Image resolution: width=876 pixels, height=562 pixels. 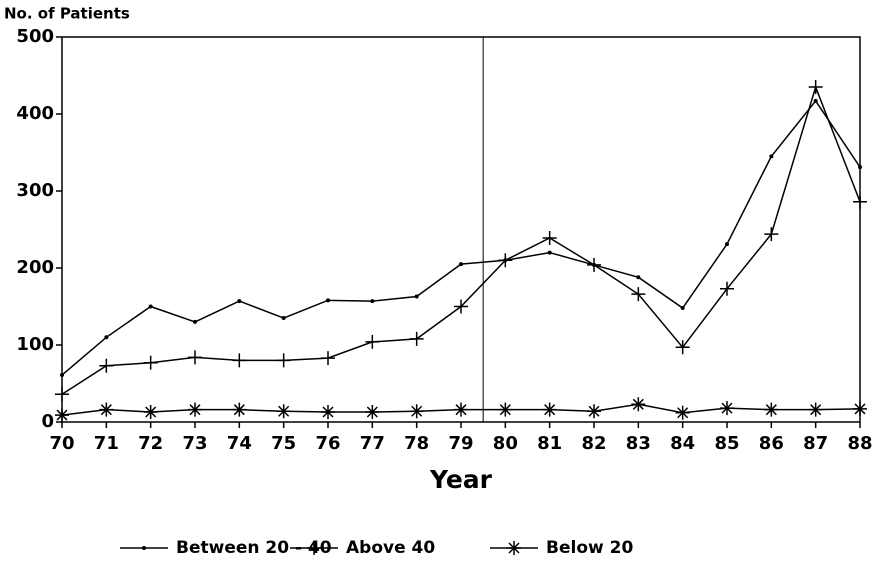 What do you see at coordinates (460, 443) in the screenshot?
I see `x-tick-label: 79` at bounding box center [460, 443].